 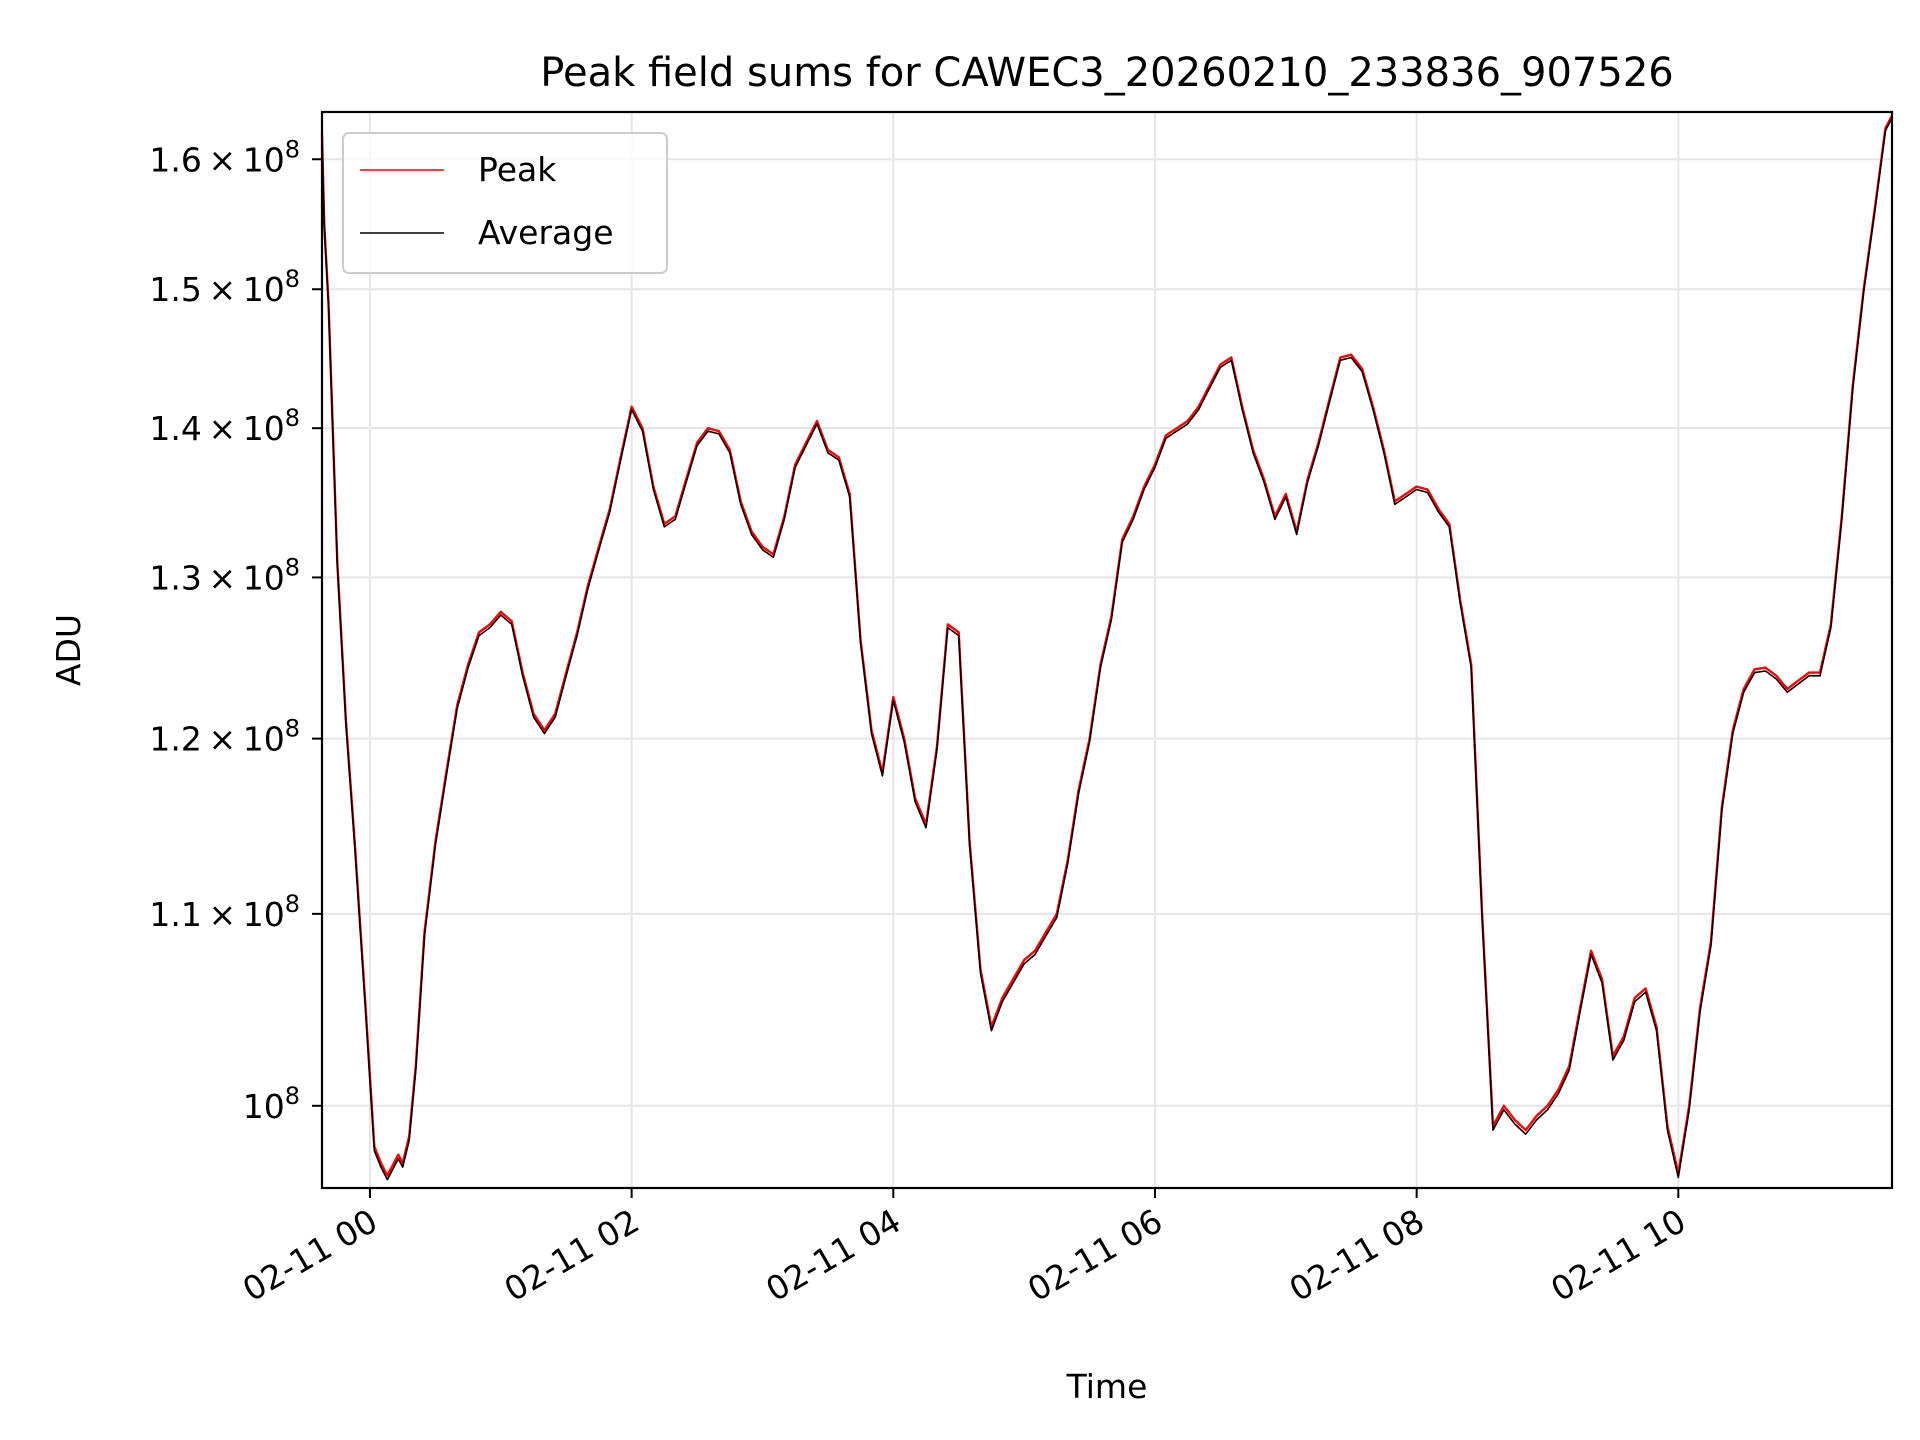 What do you see at coordinates (517, 169) in the screenshot?
I see `legend-peak-label: Peak` at bounding box center [517, 169].